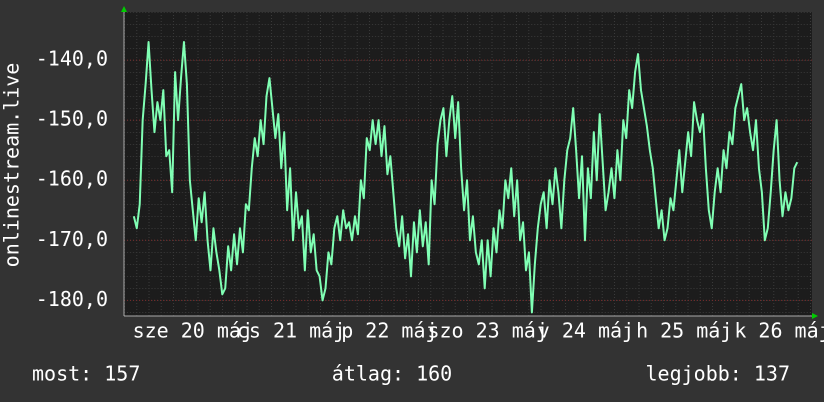 This screenshot has width=824, height=402. I want to click on y-axis-label: onlinestream.live, so click(12, 165).